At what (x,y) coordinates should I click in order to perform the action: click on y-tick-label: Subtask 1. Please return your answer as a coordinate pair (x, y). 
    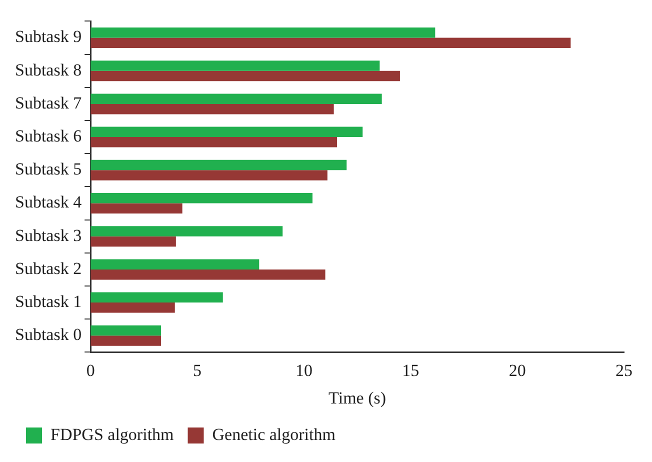
    Looking at the image, I should click on (48, 302).